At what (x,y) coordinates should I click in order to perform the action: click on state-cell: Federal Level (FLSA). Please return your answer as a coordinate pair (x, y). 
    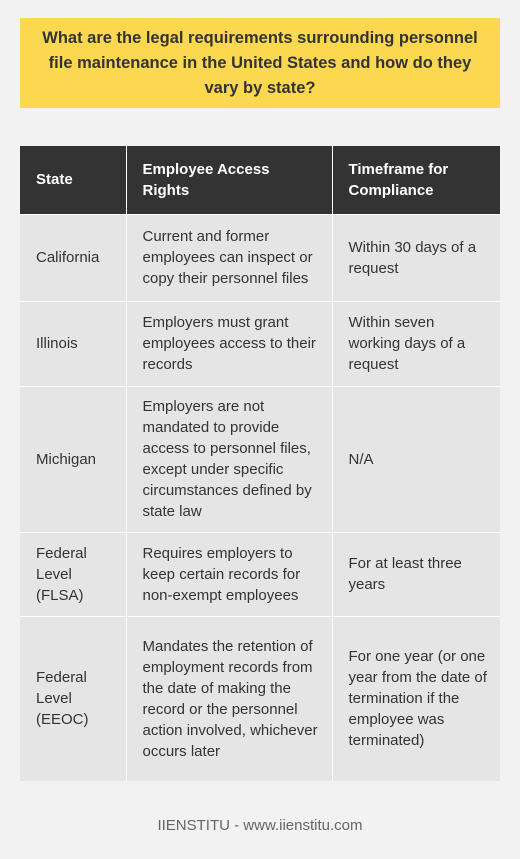
    Looking at the image, I should click on (73, 573).